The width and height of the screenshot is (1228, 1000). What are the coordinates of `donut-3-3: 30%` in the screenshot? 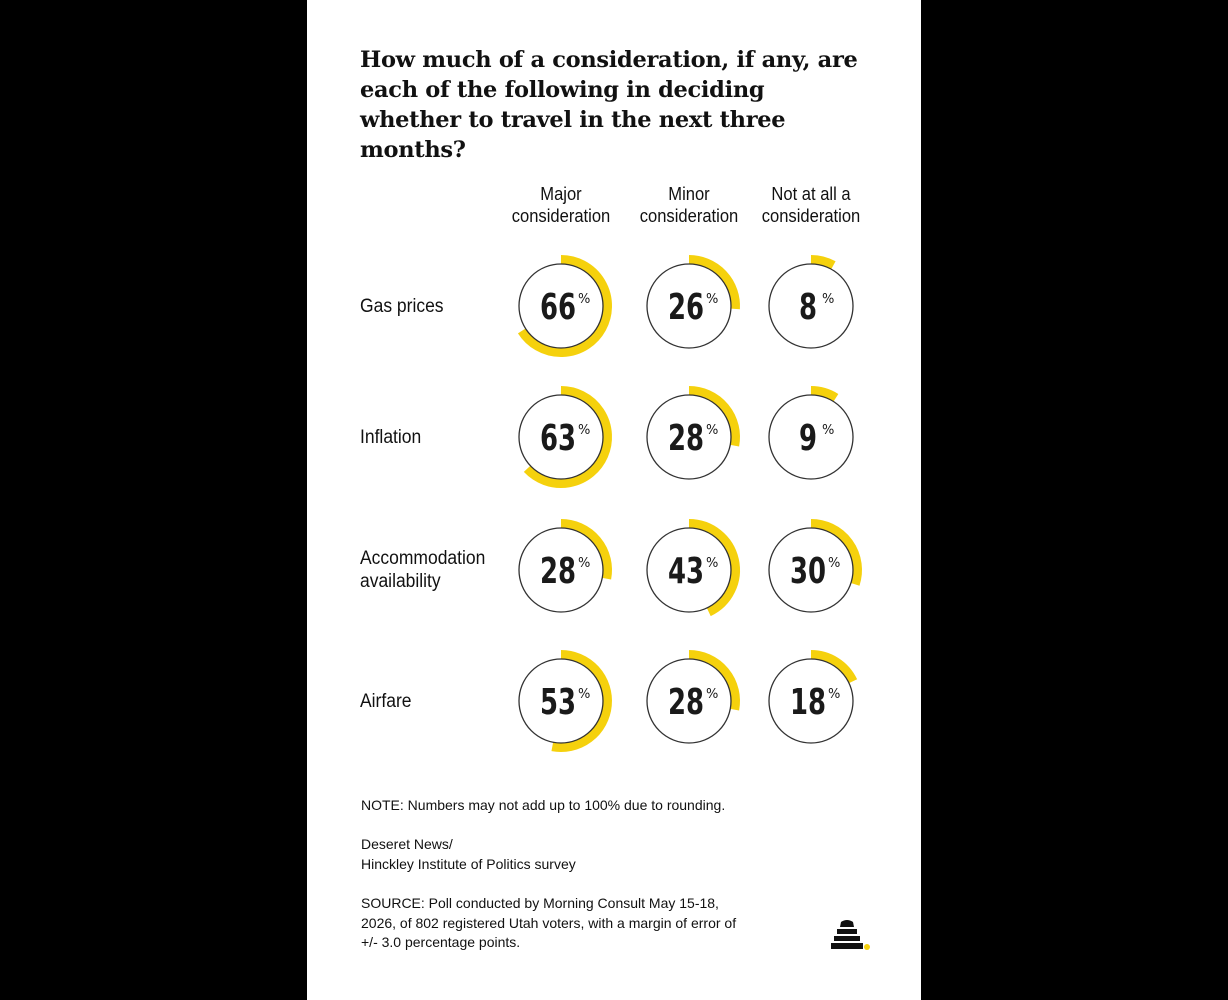 It's located at (815, 566).